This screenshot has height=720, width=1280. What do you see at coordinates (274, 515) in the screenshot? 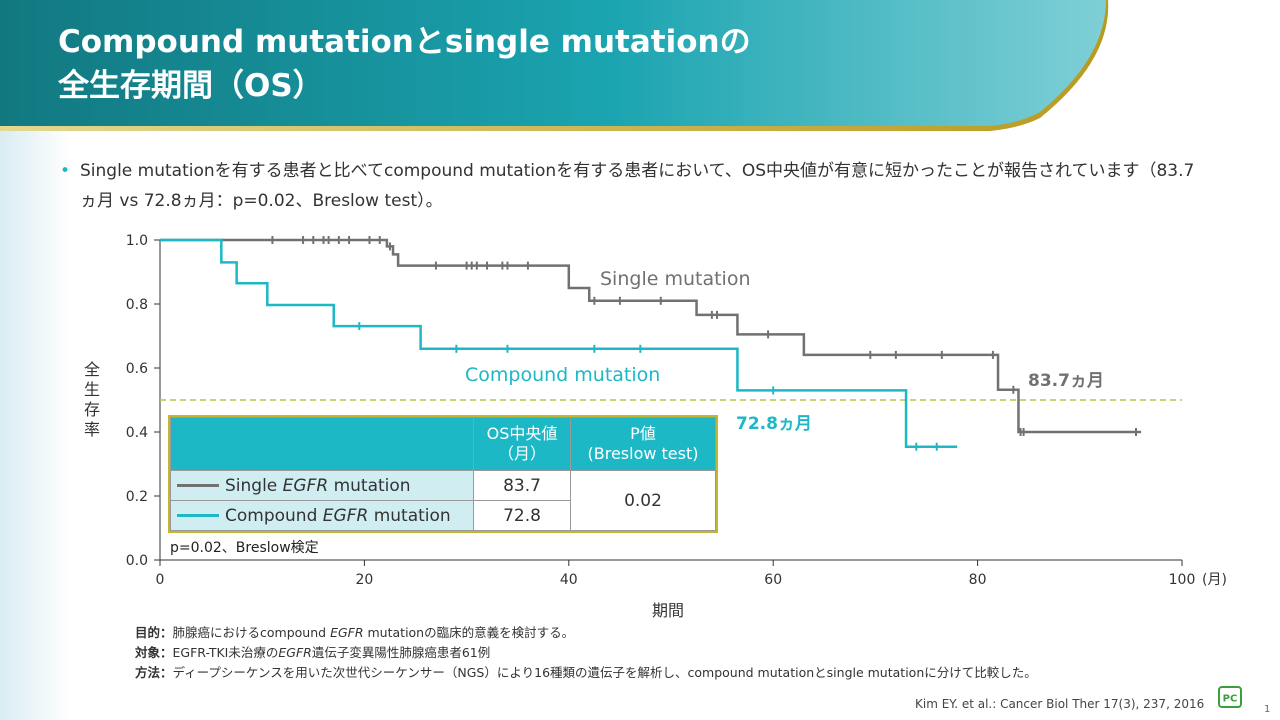
I see `row-label-pre: Compound` at bounding box center [274, 515].